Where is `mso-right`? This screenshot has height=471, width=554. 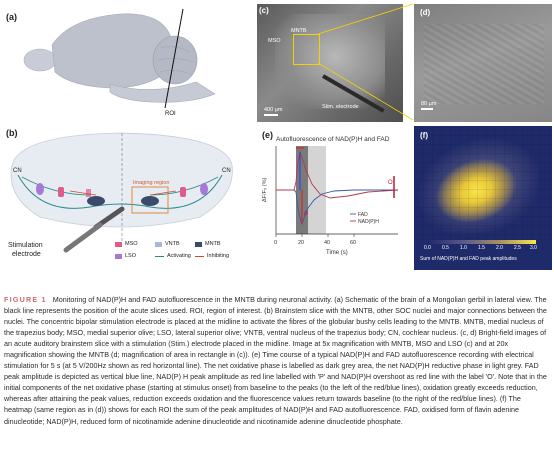
mso-right is located at coordinates (183, 192).